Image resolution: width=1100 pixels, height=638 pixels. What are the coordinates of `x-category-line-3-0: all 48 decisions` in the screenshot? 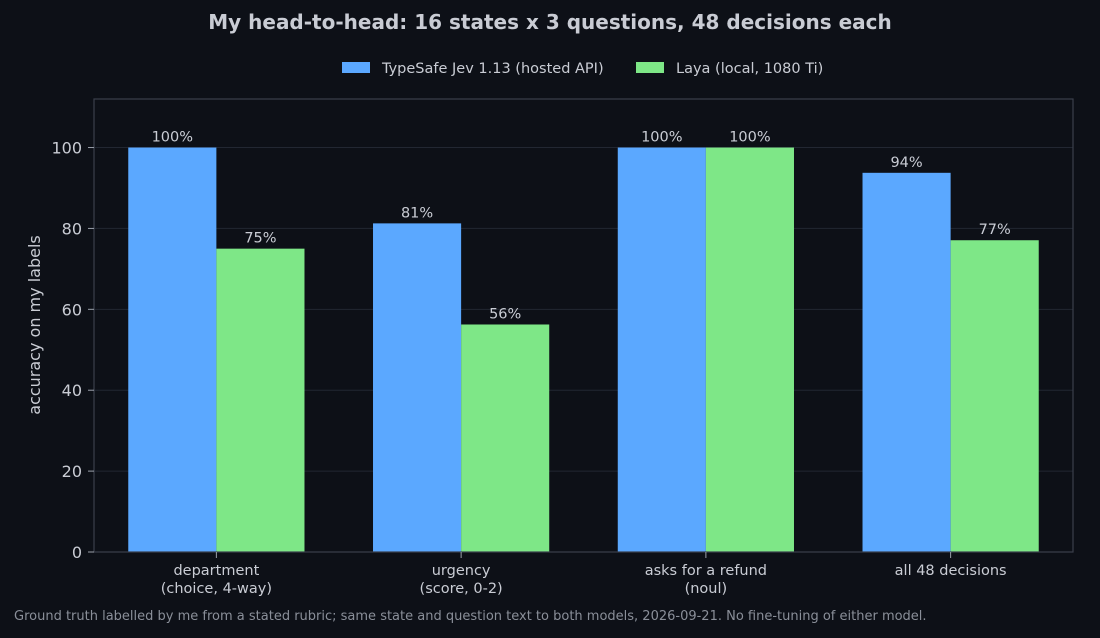 It's located at (951, 571).